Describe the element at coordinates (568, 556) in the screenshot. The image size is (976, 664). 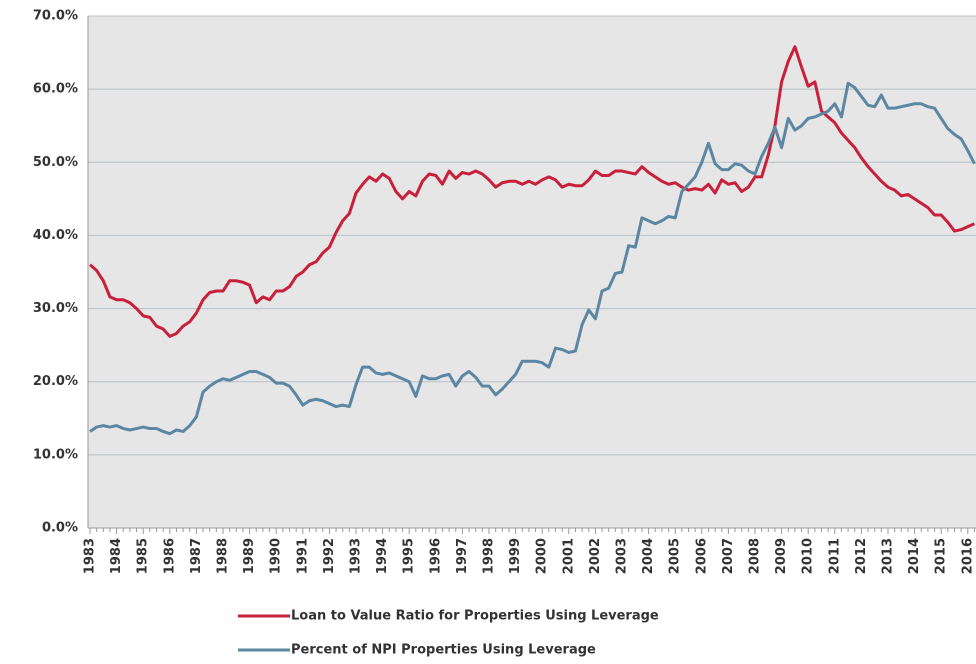
I see `x-tick-label: 2001` at that location.